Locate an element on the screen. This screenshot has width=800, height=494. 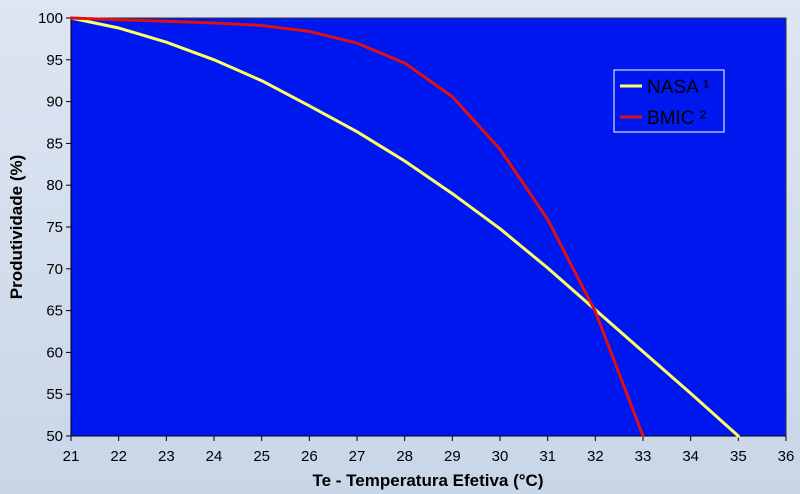
legend: NASA ¹ BMIC ² is located at coordinates (669, 101).